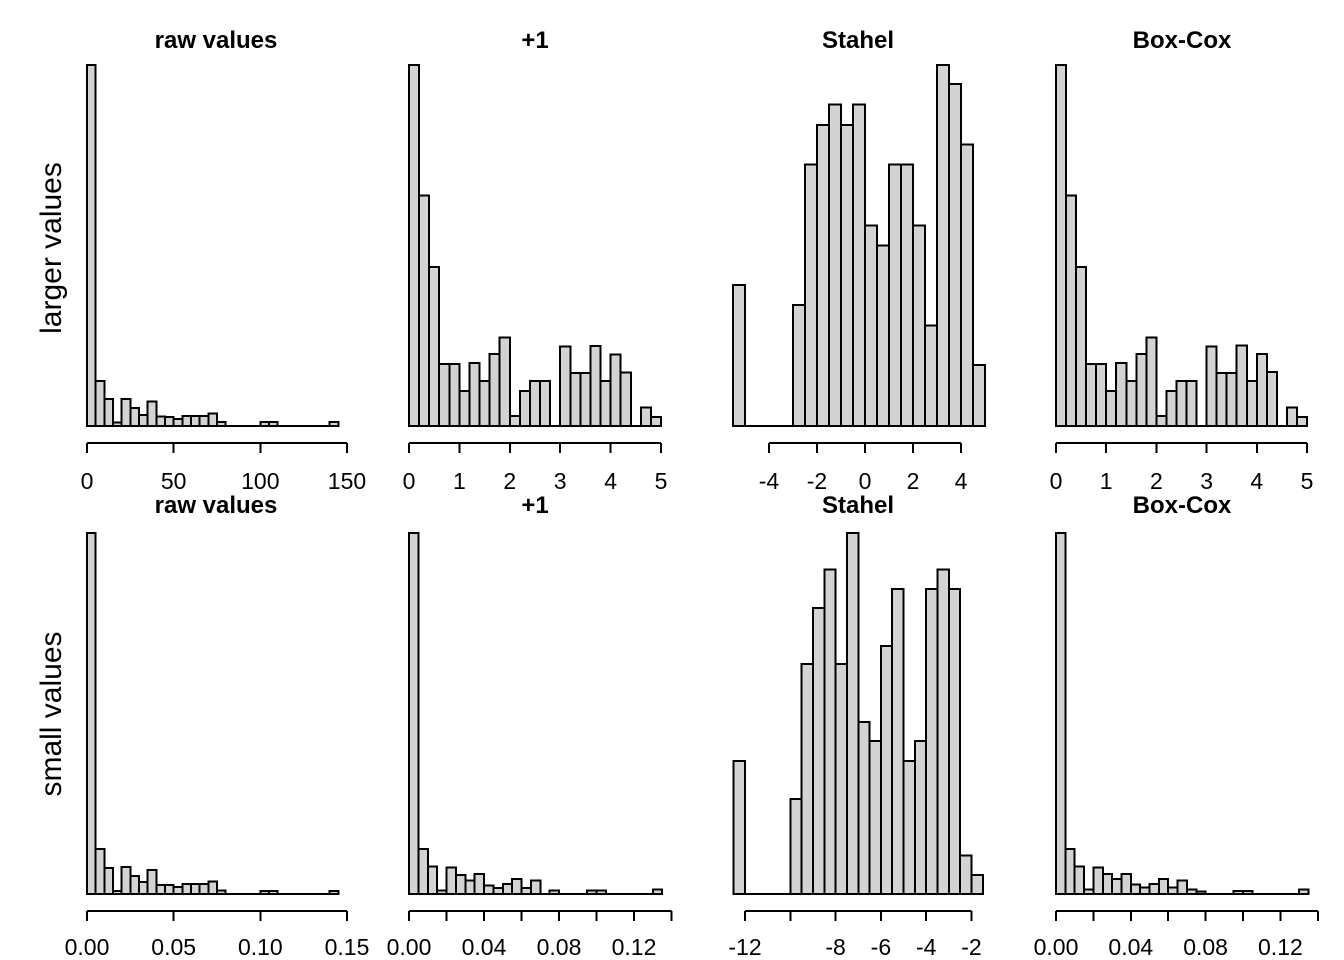  Describe the element at coordinates (1182, 505) in the screenshot. I see `panel-title-bottom-box-cox: Box-Cox` at that location.